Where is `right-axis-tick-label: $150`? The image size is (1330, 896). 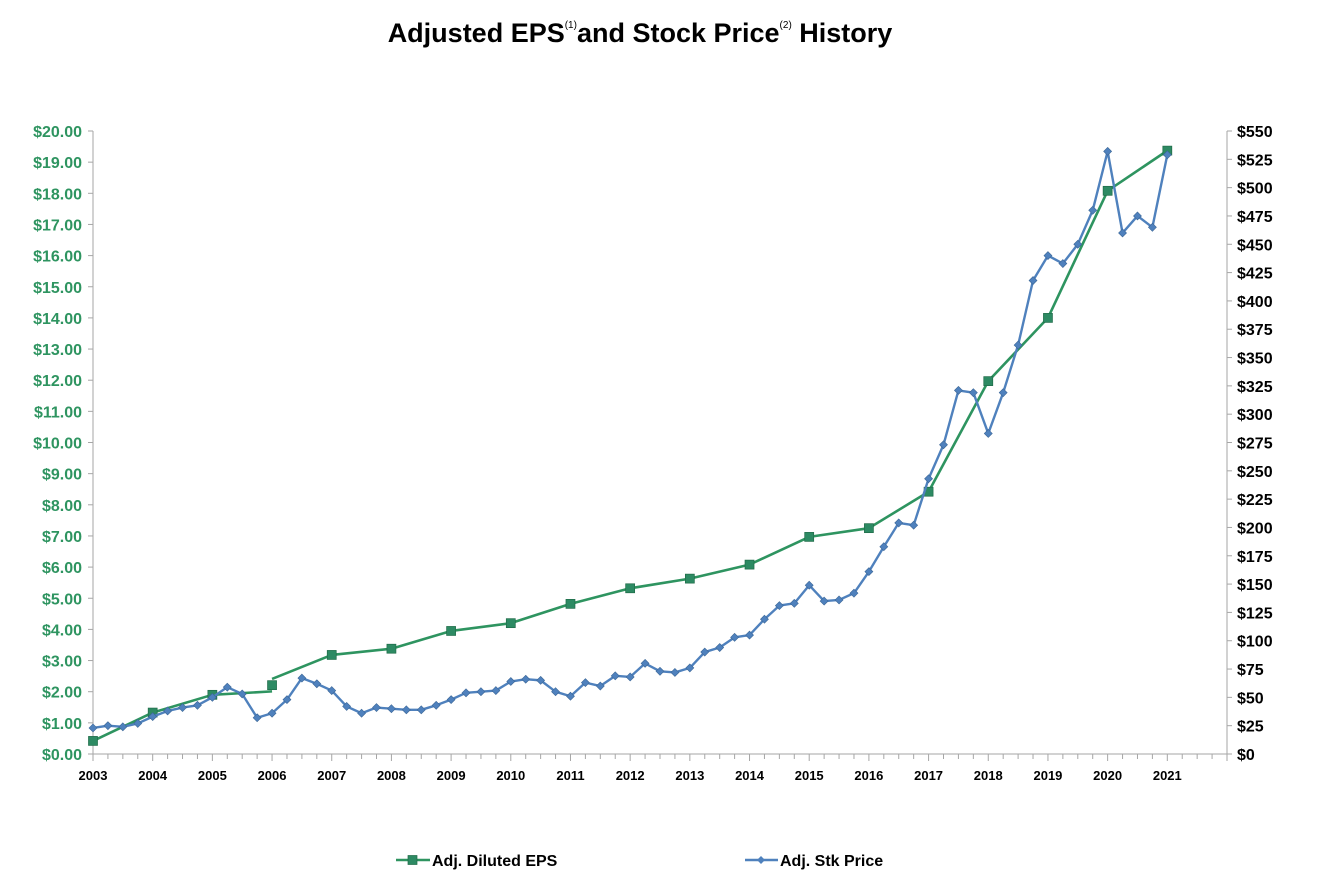
right-axis-tick-label: $150 is located at coordinates (1255, 585).